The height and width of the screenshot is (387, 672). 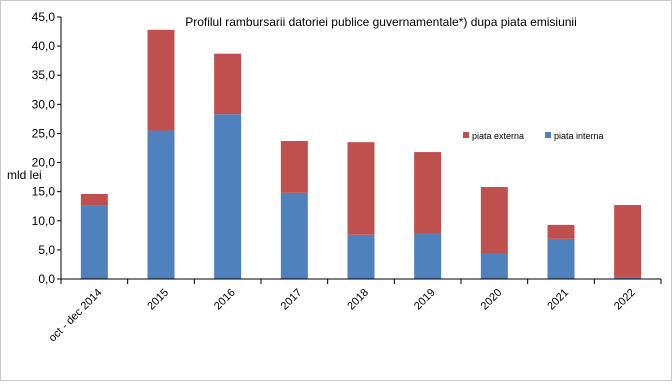 What do you see at coordinates (225, 300) in the screenshot?
I see `x-tick-label: 2016` at bounding box center [225, 300].